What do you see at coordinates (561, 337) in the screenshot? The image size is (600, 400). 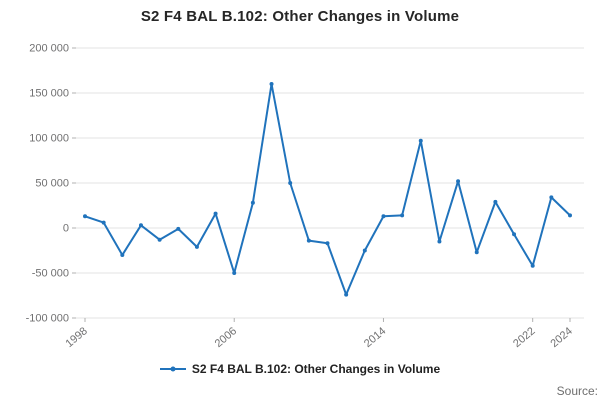 I see `x-tick-label: 2024` at bounding box center [561, 337].